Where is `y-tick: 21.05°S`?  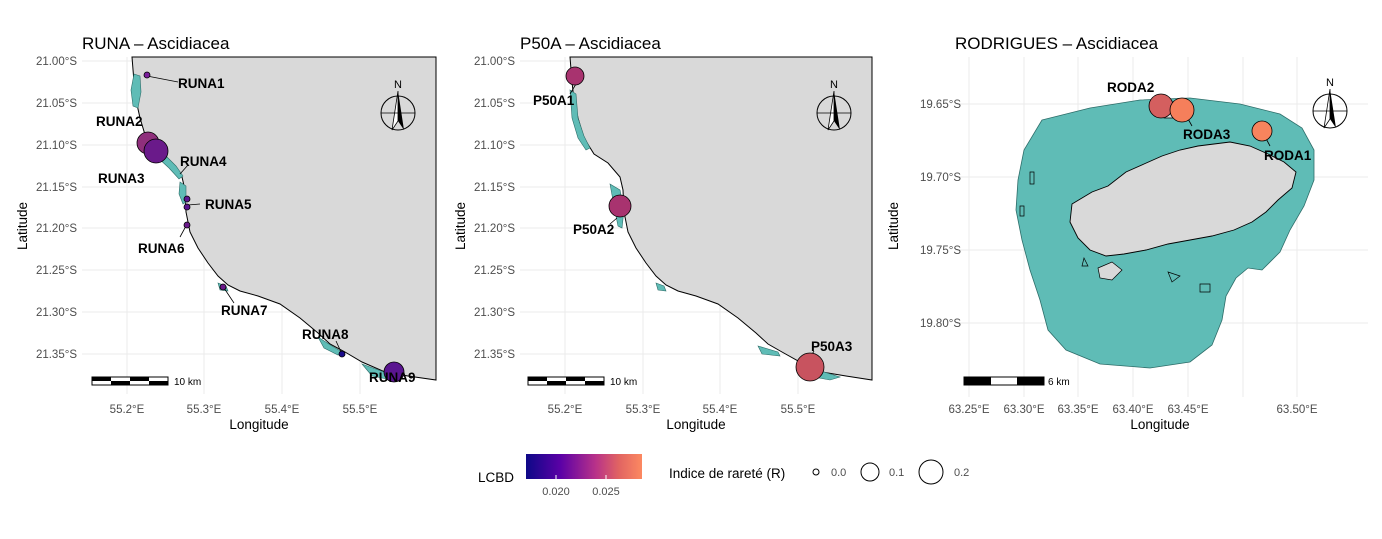 y-tick: 21.05°S is located at coordinates (56, 104).